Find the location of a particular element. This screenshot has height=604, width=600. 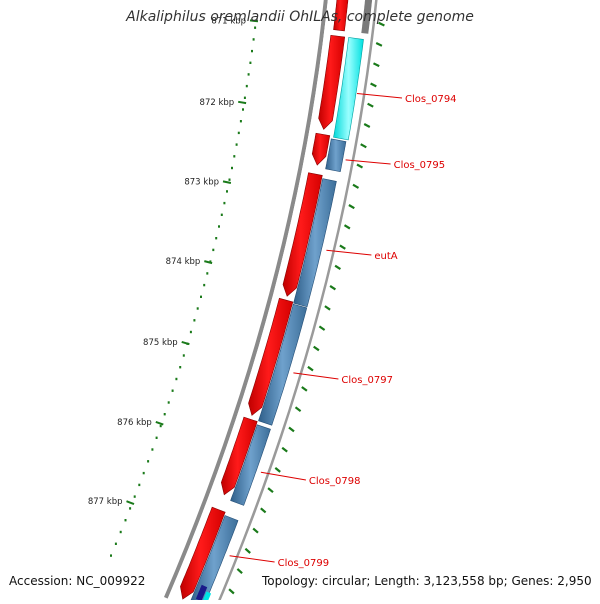

gene-label-clos-0797: Clos_0797 is located at coordinates (367, 380).